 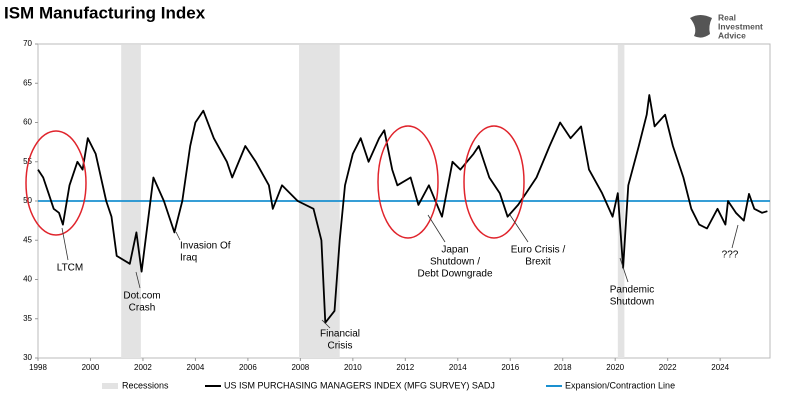 I want to click on annotation: Crisis, so click(x=340, y=346).